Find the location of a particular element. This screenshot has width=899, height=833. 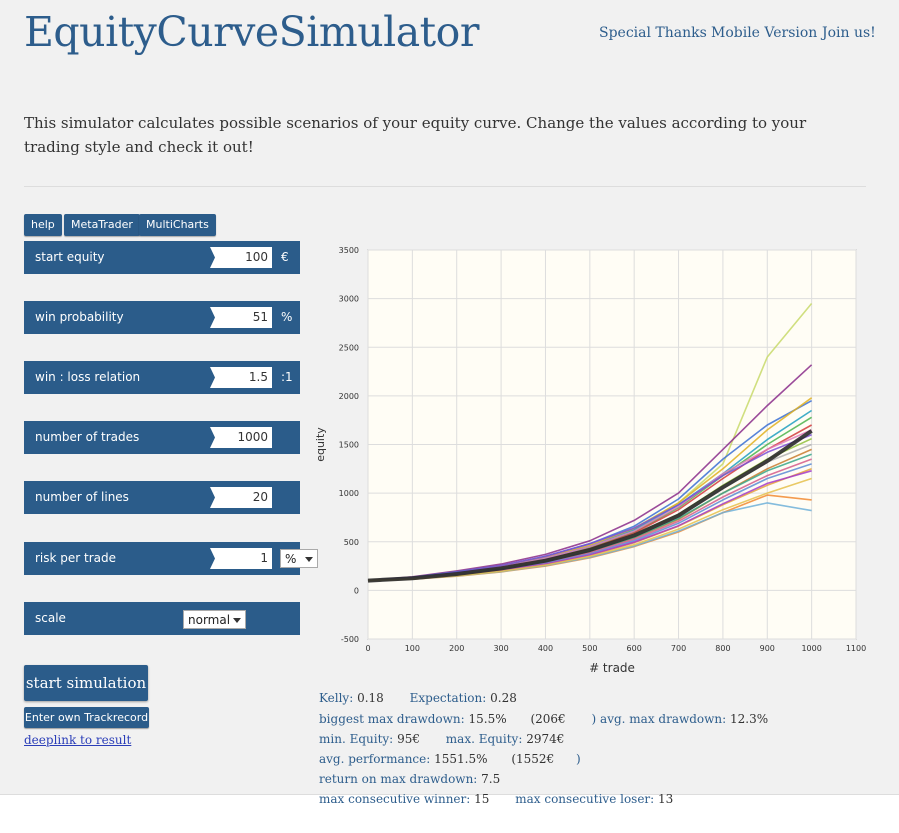

x-tick-label: 100 is located at coordinates (412, 648).